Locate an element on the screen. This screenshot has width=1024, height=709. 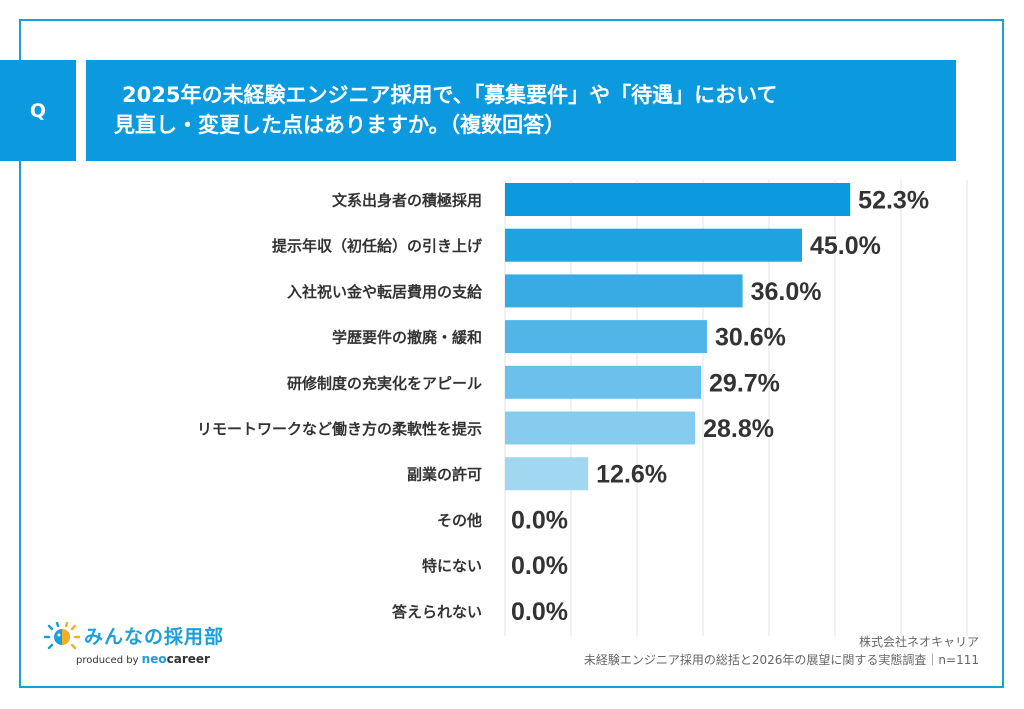
brand-logo: みんなの採用部 produced by neocareer is located at coordinates (149, 647).